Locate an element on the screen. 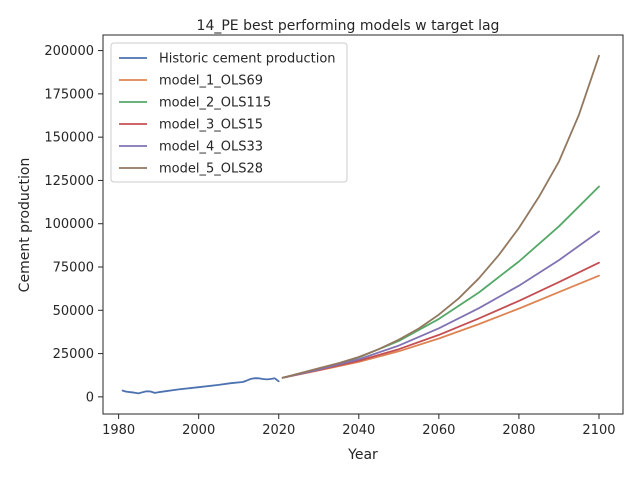 This screenshot has width=640, height=480. x-tick-label: 2100 is located at coordinates (598, 430).